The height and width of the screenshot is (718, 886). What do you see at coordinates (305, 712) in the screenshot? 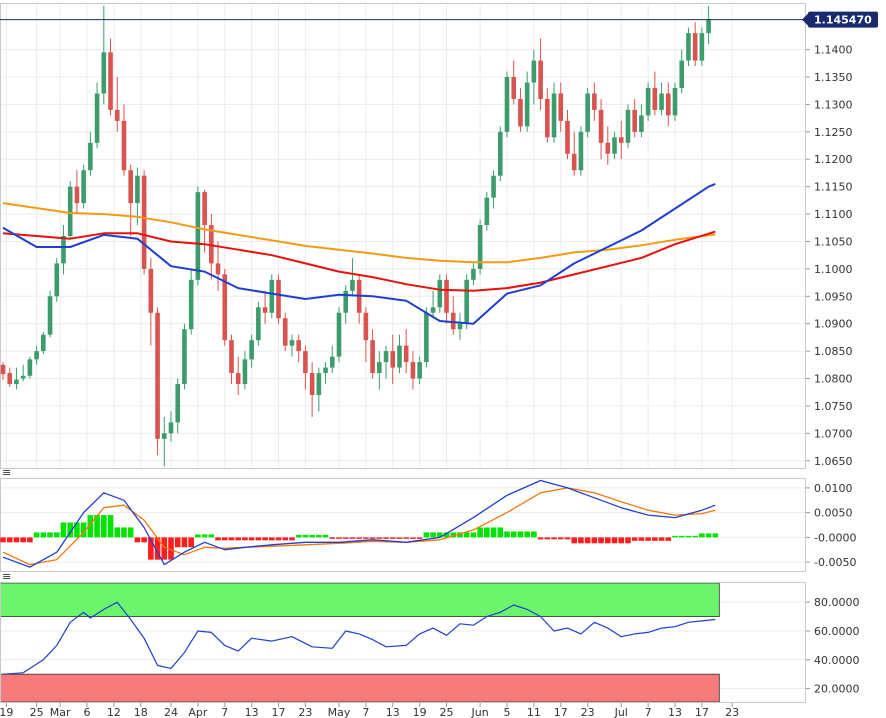
I see `x-tick-label: 23` at bounding box center [305, 712].